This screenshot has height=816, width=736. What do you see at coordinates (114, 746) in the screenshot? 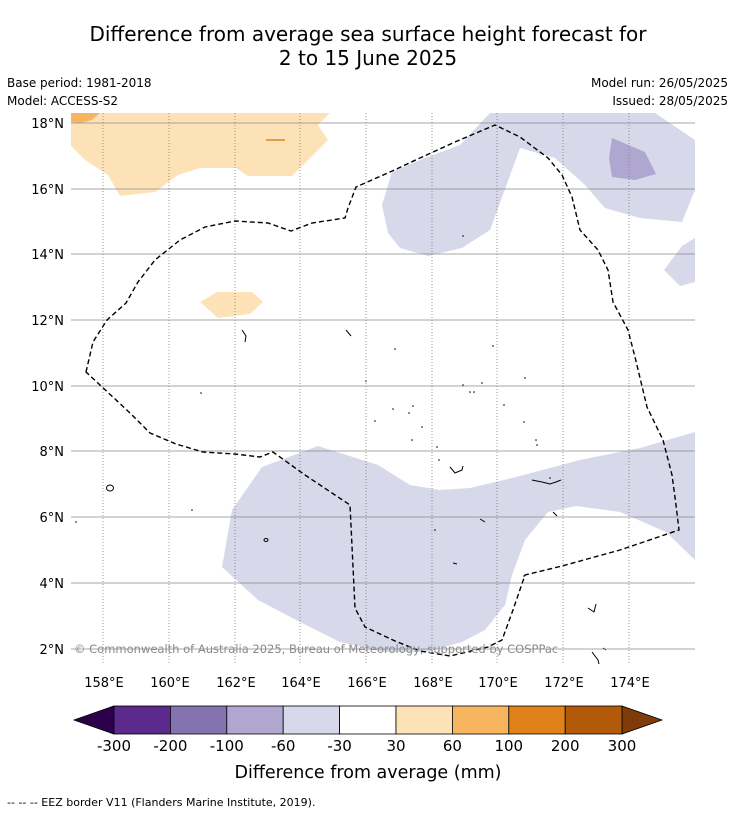
I see `colorbar-tick: -300` at bounding box center [114, 746].